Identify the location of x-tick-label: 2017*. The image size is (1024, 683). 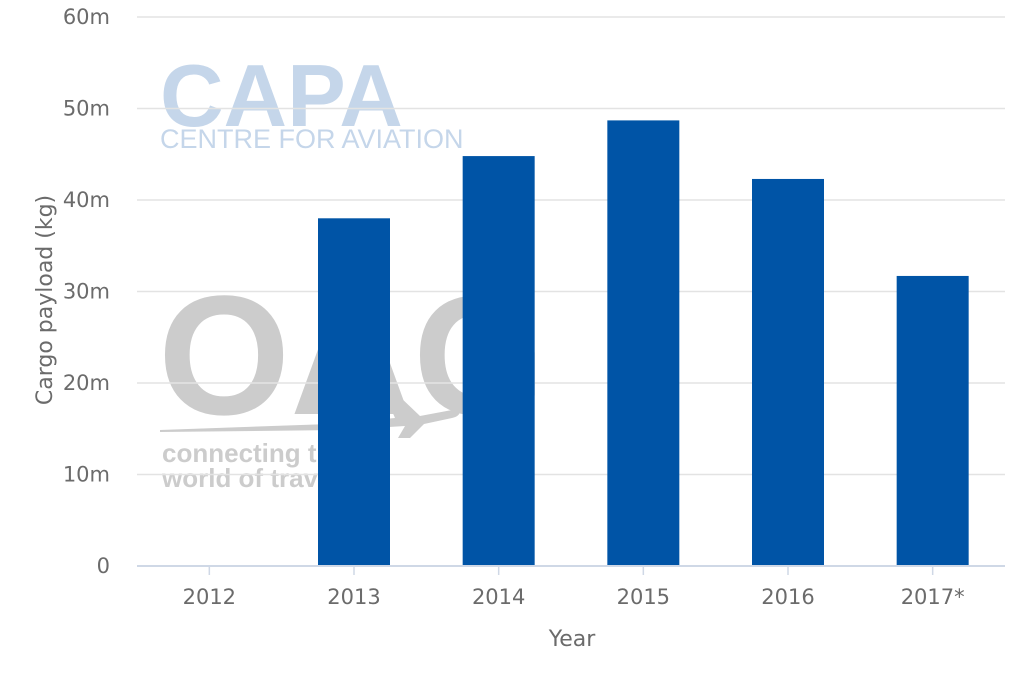
(933, 597).